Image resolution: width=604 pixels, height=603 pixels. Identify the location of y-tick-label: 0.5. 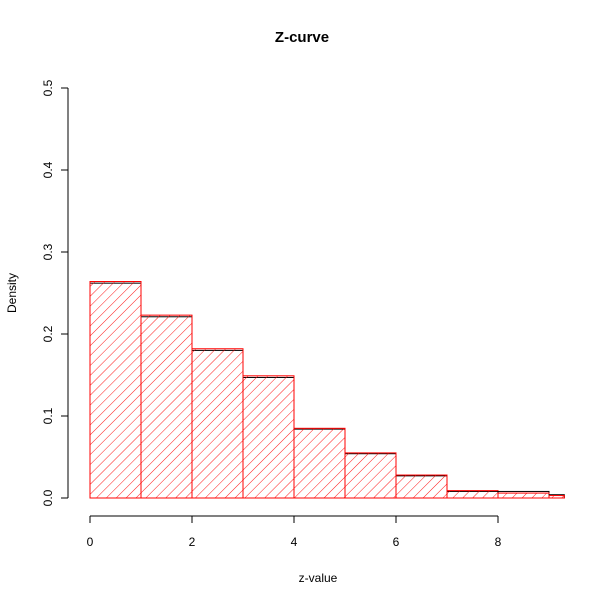
(48, 87).